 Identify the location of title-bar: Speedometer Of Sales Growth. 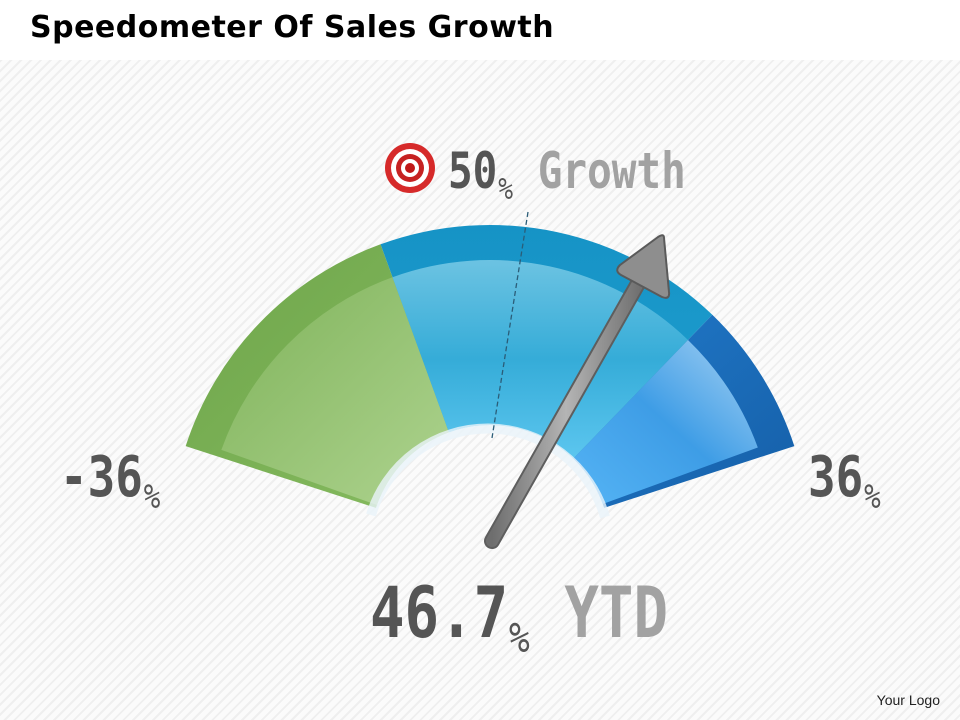
(480, 30).